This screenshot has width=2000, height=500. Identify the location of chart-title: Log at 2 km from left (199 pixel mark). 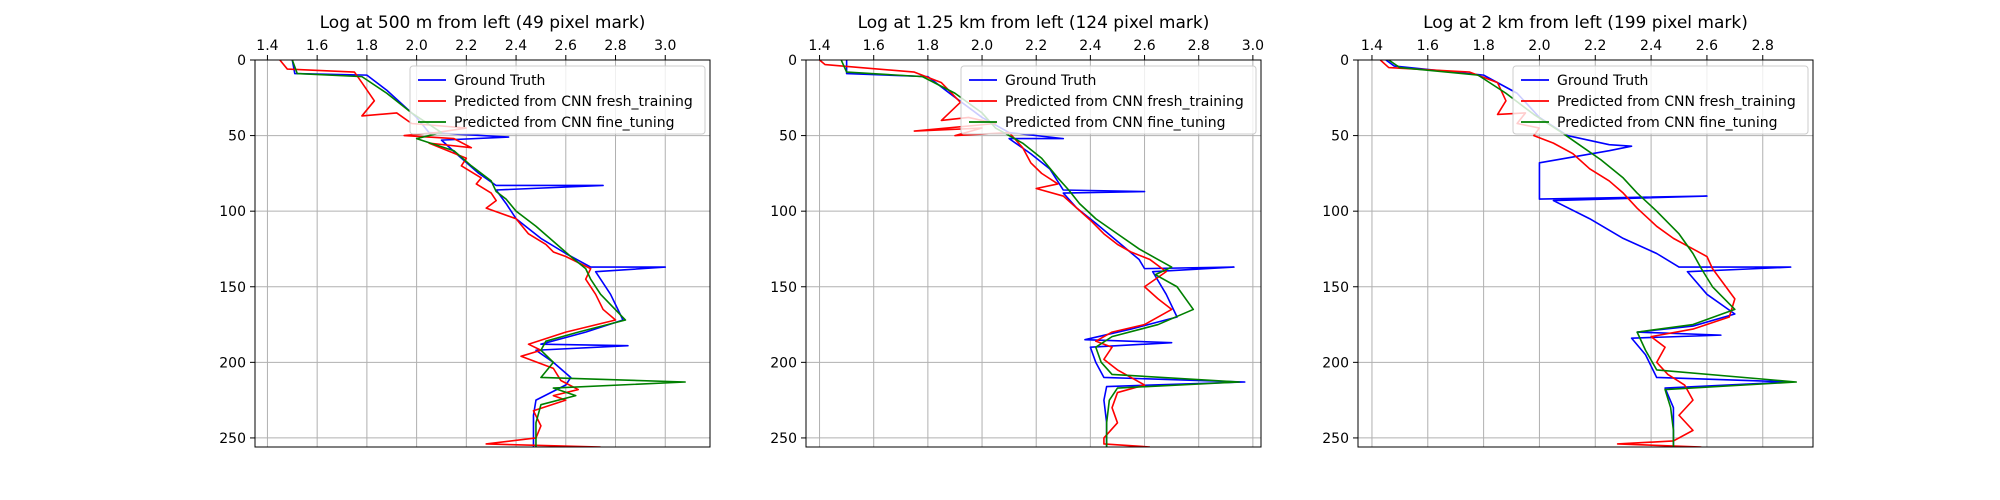
(1585, 23).